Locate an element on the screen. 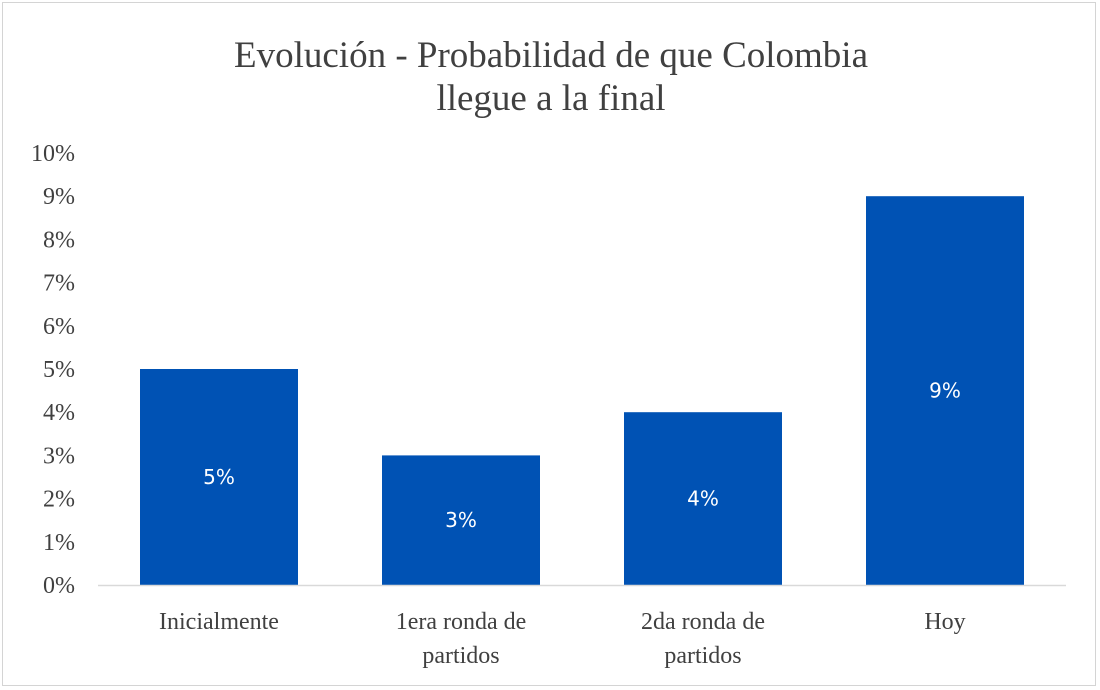  y-tick-label: 2% is located at coordinates (59, 500).